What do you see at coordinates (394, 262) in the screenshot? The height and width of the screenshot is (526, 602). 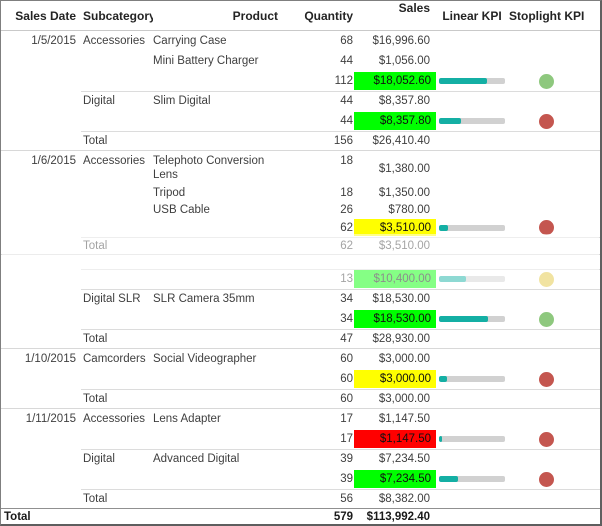 I see `sales-cell` at bounding box center [394, 262].